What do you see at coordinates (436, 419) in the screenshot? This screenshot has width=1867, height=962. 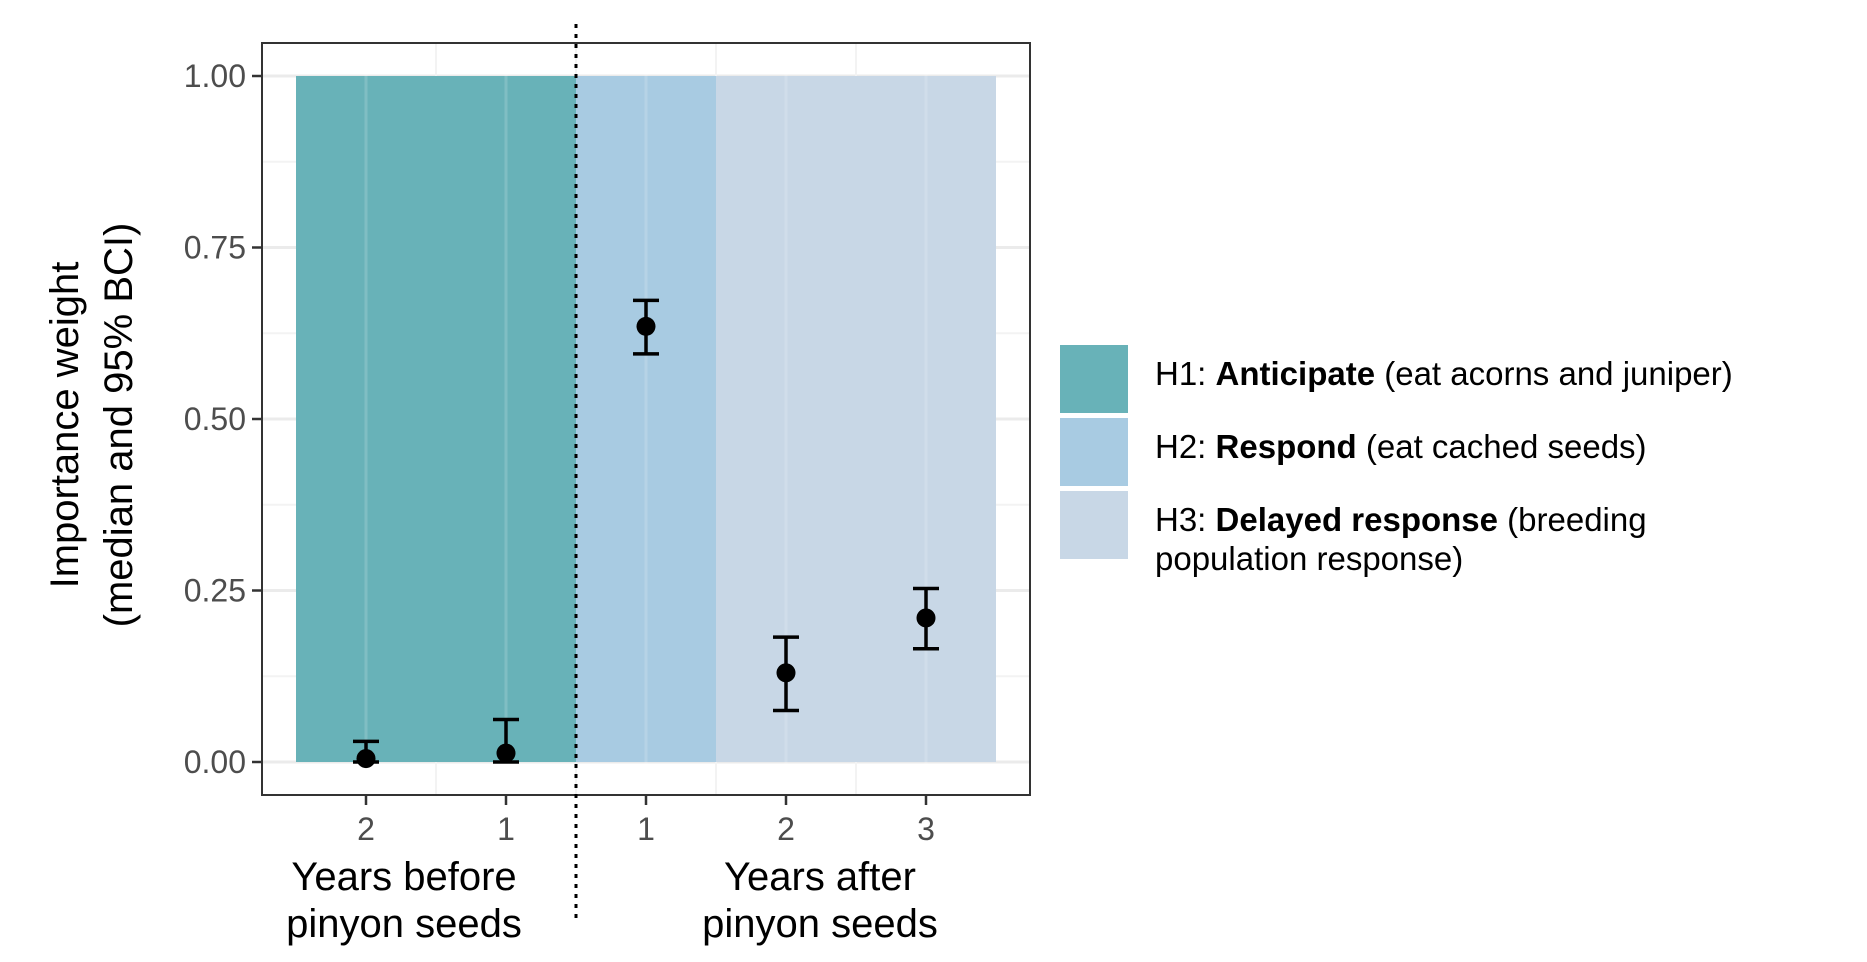 I see `bar-h1` at bounding box center [436, 419].